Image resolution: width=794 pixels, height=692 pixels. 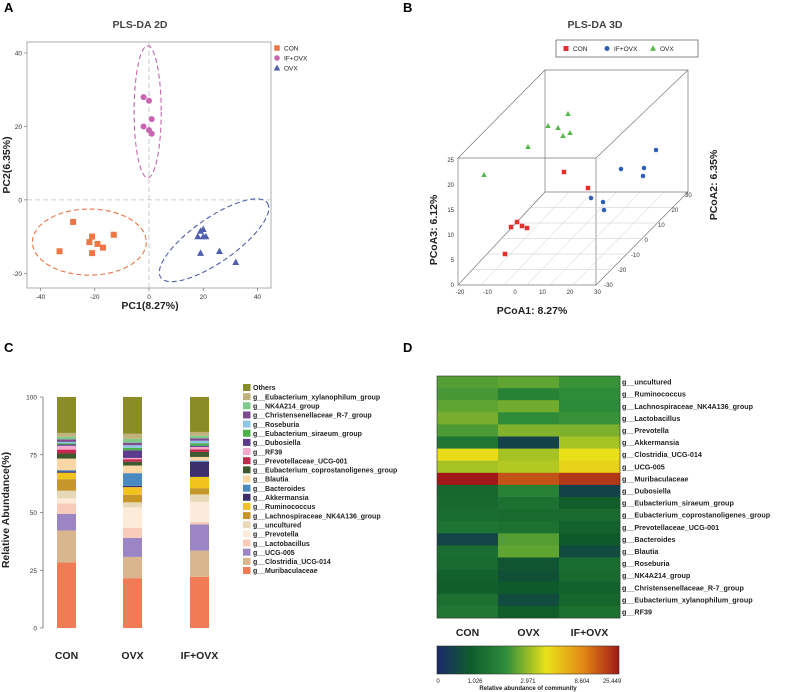 I want to click on d-row-label: g__Lactobacillus, so click(x=651, y=418).